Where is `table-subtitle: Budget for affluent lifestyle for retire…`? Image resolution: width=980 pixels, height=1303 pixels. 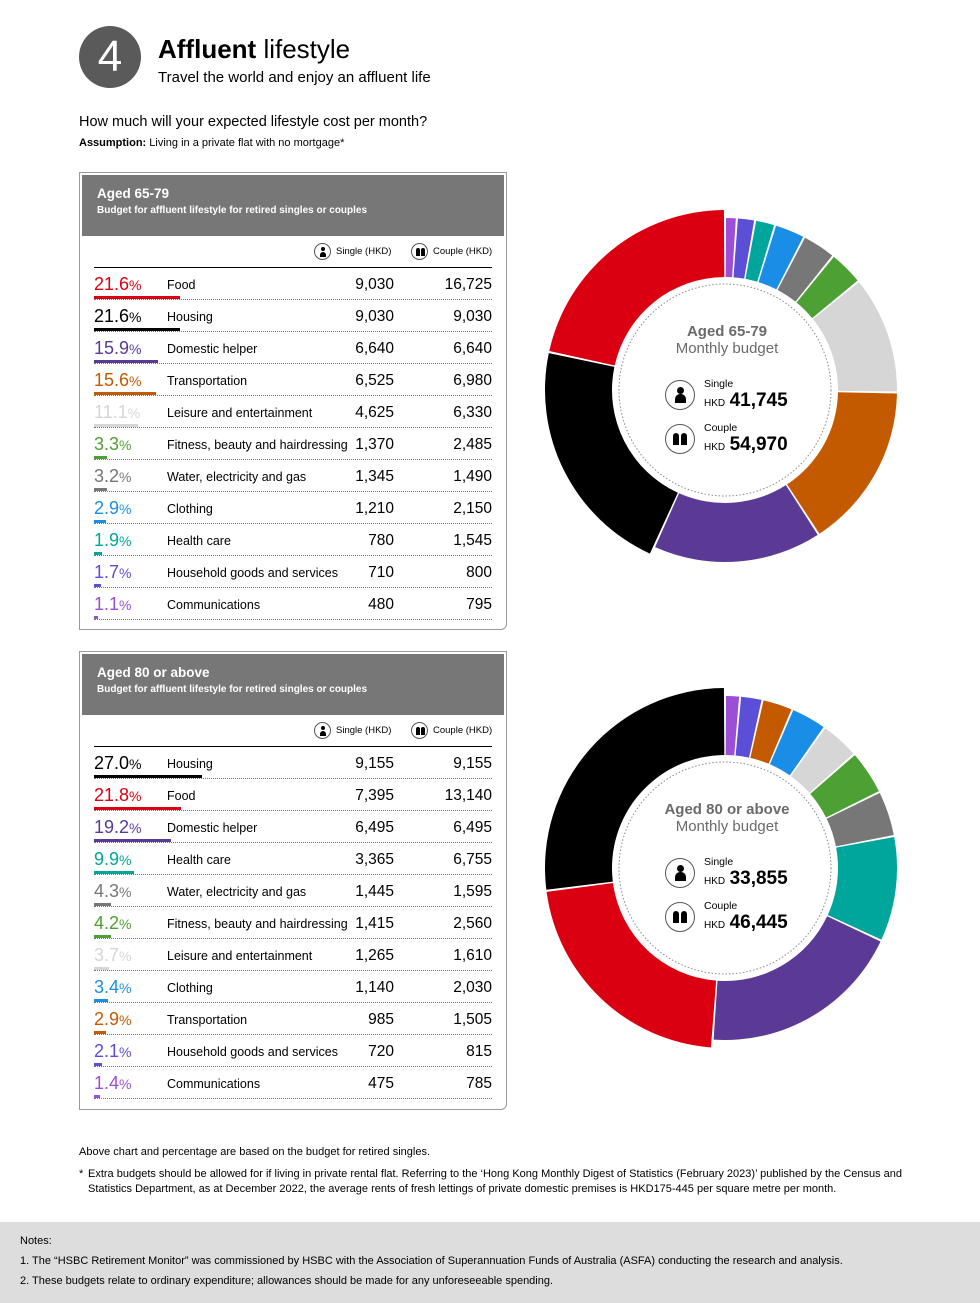
table-subtitle: Budget for affluent lifestyle for retire… is located at coordinates (232, 210).